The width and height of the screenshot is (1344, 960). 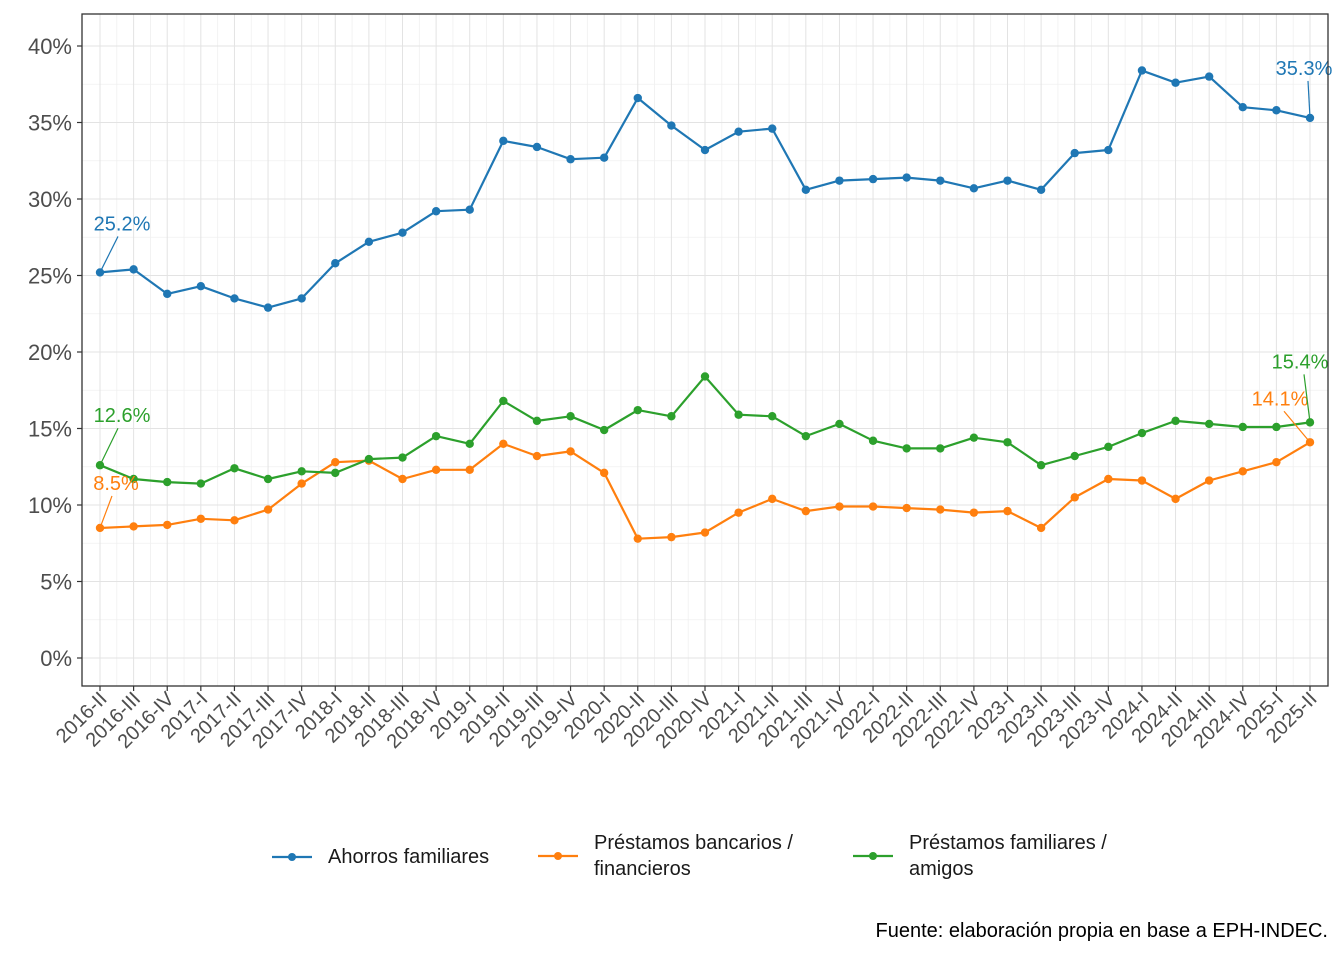 I want to click on data-label-last: 35.3%, so click(x=1304, y=69).